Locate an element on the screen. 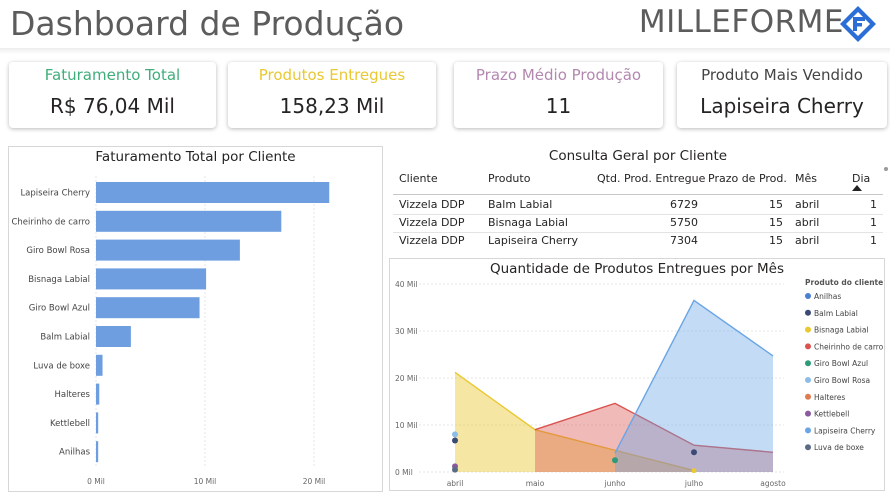 The width and height of the screenshot is (890, 495). table-row: Vizzela DDP Balm Labial 6729 15 abril 1 is located at coordinates (638, 205).